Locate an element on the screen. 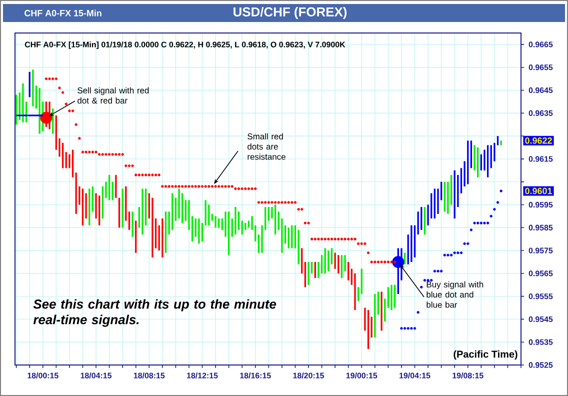  chart-title: USD/CHF (FOREX) is located at coordinates (290, 13).